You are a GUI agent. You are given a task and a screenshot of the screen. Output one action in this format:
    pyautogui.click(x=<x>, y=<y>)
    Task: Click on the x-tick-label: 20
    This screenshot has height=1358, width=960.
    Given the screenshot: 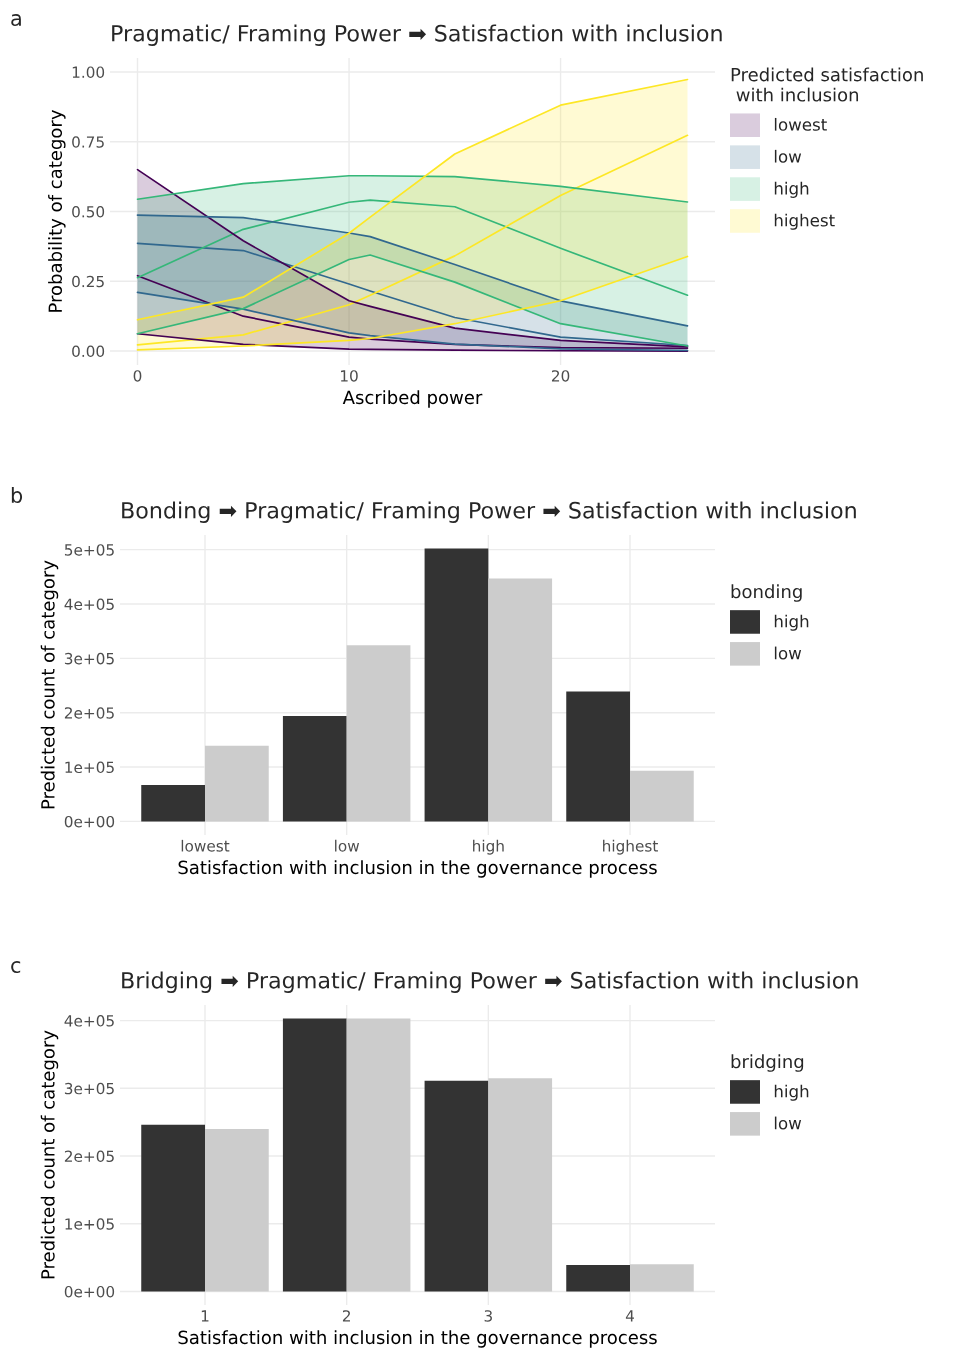 What is the action you would take?
    pyautogui.click(x=560, y=376)
    